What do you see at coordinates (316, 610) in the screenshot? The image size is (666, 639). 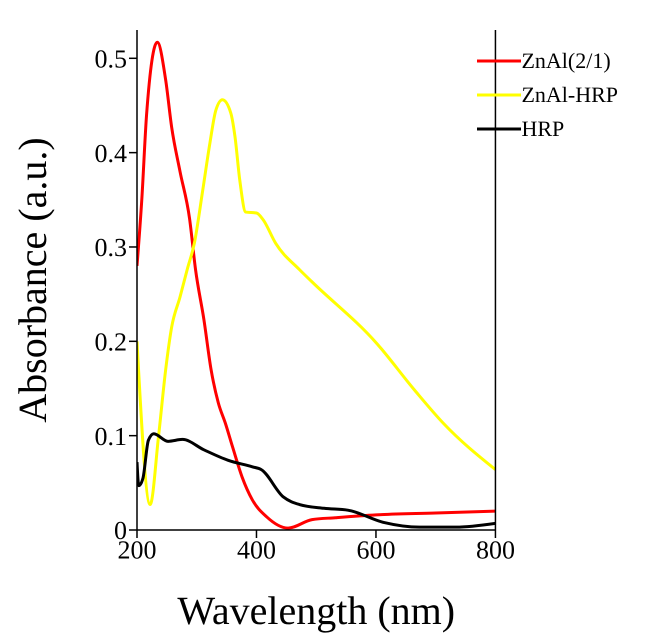 I see `x-axis-title: Wavelength (nm)` at bounding box center [316, 610].